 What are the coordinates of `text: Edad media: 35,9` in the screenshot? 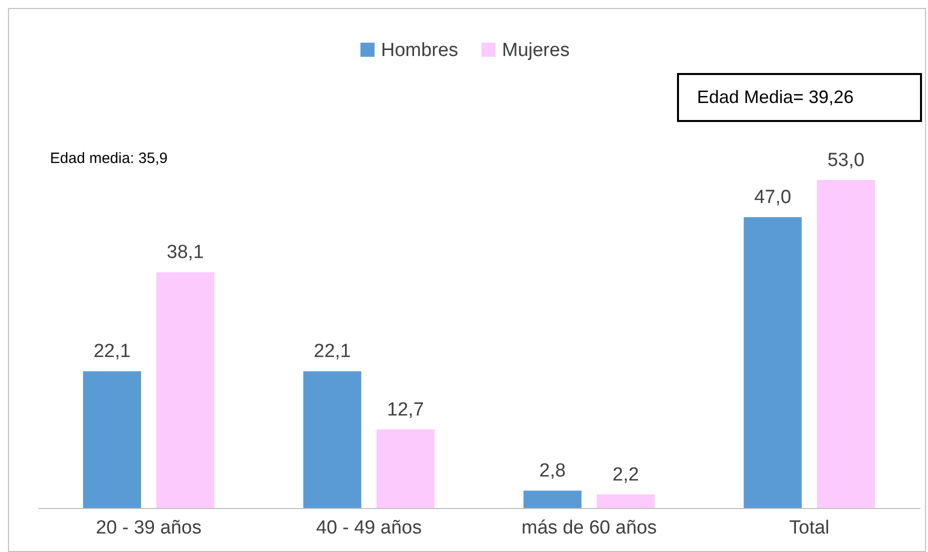 It's located at (109, 158).